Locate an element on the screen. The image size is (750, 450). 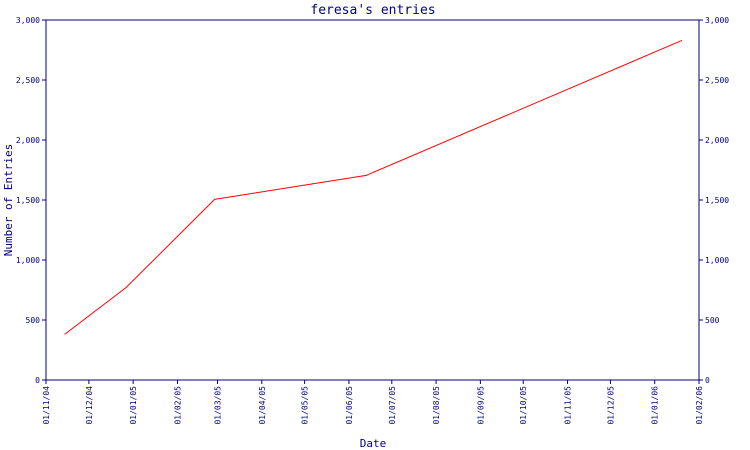
y-tick-label-right: 500 is located at coordinates (712, 320).